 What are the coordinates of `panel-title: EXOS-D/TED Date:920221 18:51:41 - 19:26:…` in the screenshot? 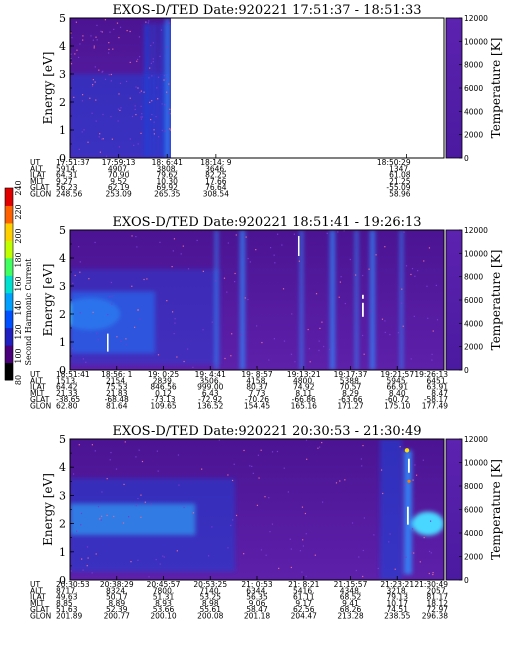 It's located at (266, 222).